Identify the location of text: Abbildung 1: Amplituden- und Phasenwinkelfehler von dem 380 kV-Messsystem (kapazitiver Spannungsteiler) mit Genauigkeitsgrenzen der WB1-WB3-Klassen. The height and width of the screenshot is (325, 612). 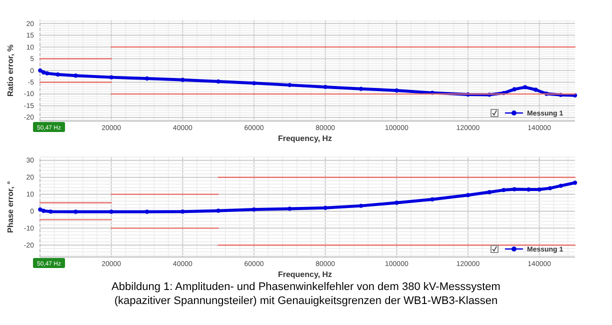
(306, 294).